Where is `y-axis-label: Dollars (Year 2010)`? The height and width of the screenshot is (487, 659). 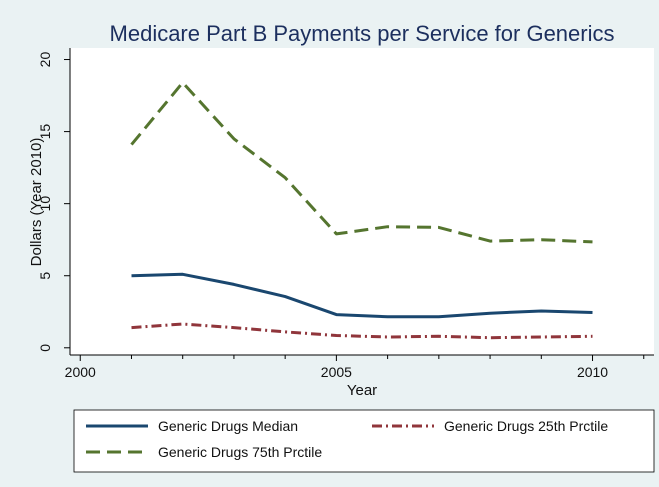 y-axis-label: Dollars (Year 2010) is located at coordinates (36, 202).